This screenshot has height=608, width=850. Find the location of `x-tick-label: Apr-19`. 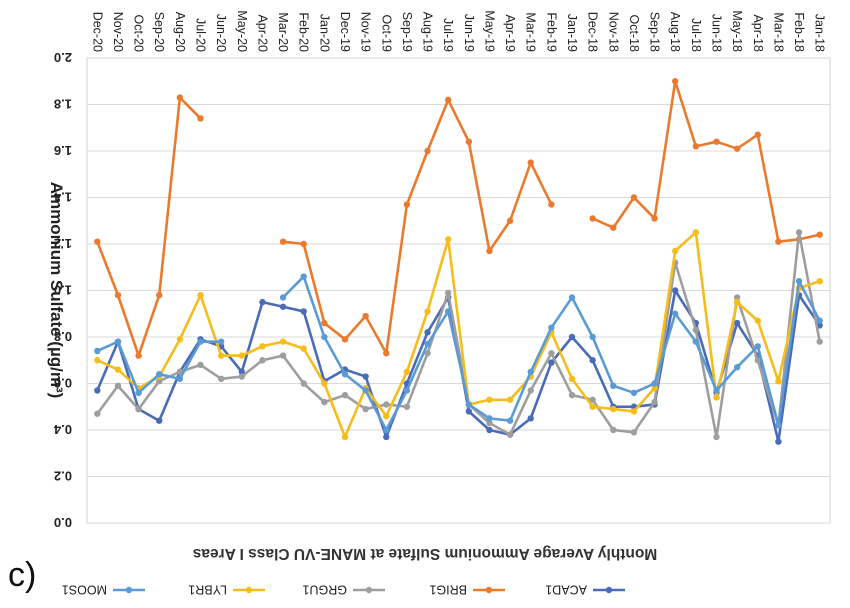

x-tick-label: Apr-19 is located at coordinates (510, 33).